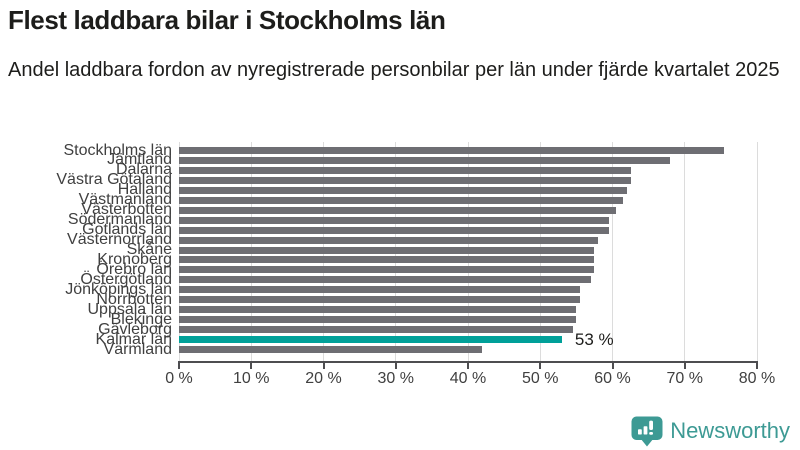 This screenshot has height=450, width=800. I want to click on y-axis-label: Västerbotten, so click(126, 210).